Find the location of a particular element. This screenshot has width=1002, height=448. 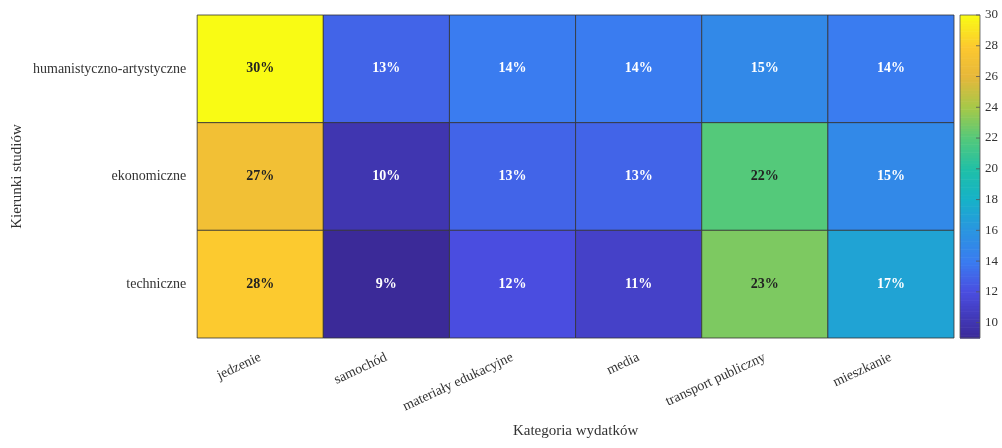

data-label: 10% is located at coordinates (386, 176).